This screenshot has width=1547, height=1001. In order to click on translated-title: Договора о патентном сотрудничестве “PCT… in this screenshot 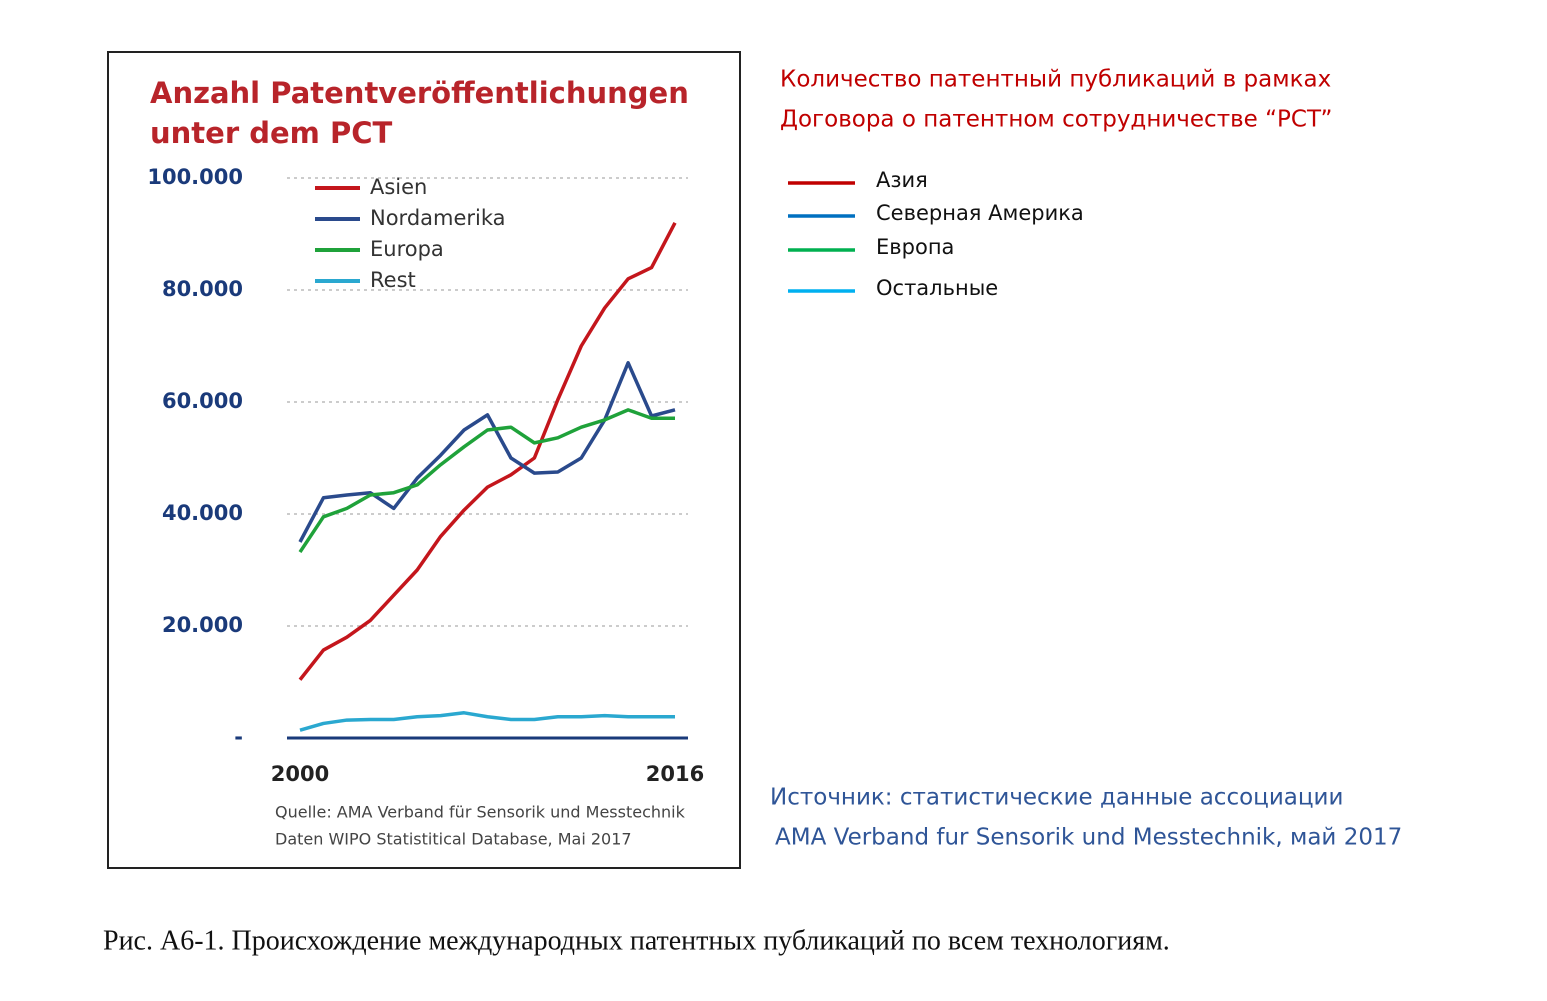, I will do `click(1056, 120)`.